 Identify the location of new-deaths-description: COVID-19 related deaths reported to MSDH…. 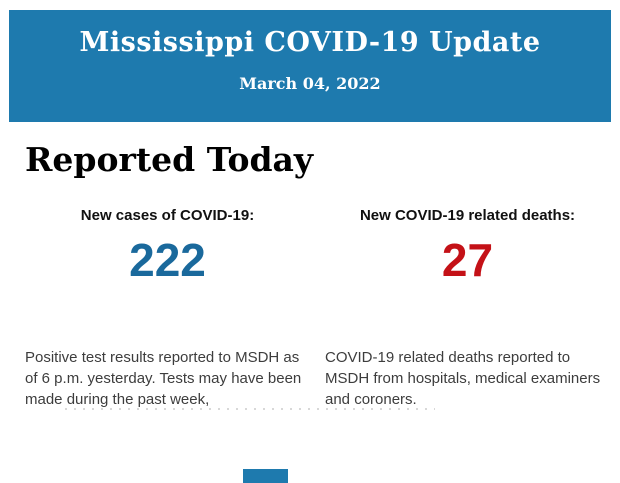
(463, 378).